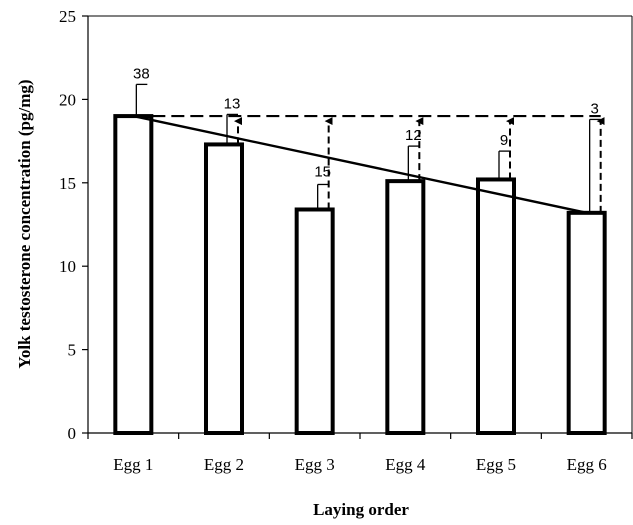 The width and height of the screenshot is (633, 525). Describe the element at coordinates (361, 509) in the screenshot. I see `x-axis-title: Laying order` at that location.